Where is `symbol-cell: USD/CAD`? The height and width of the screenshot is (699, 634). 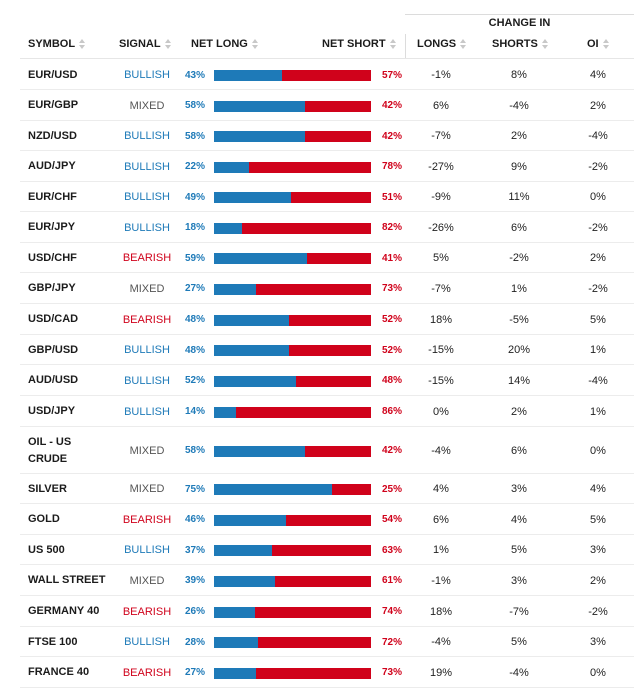 symbol-cell: USD/CAD is located at coordinates (53, 319).